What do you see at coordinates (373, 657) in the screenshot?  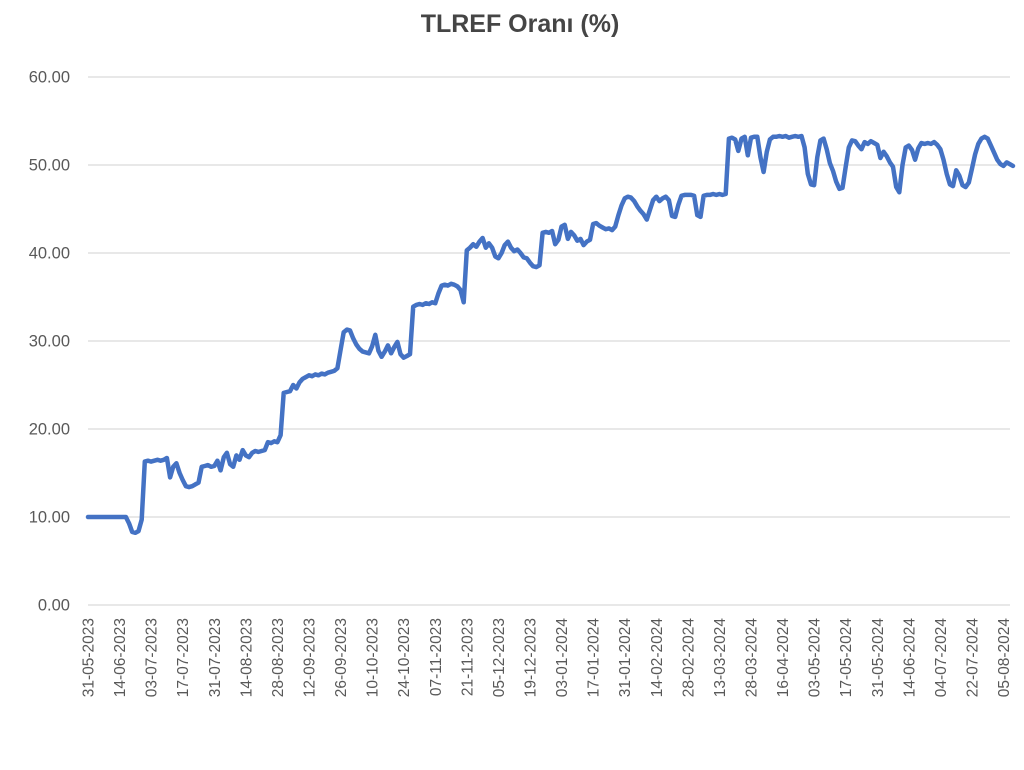 I see `x-tick-label: 10-10-2023` at bounding box center [373, 657].